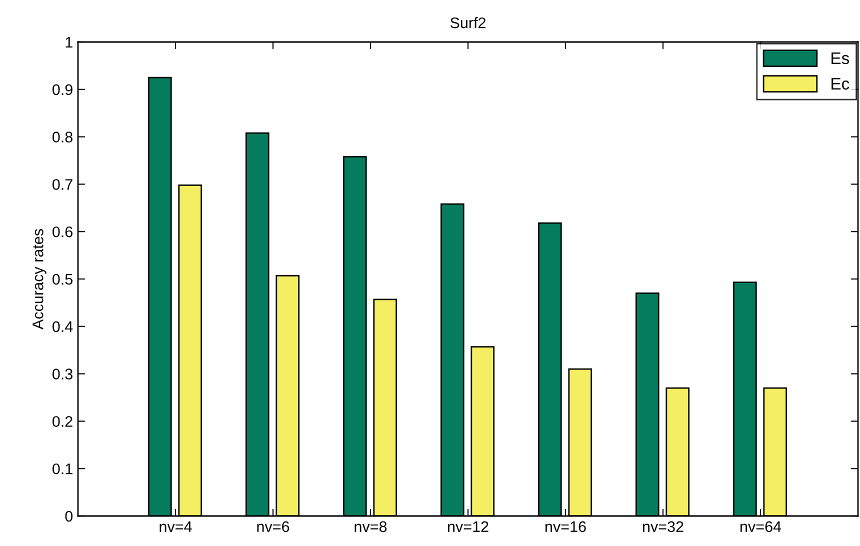 This screenshot has width=860, height=546. I want to click on y-axis-title: Accuracy rates, so click(39, 279).